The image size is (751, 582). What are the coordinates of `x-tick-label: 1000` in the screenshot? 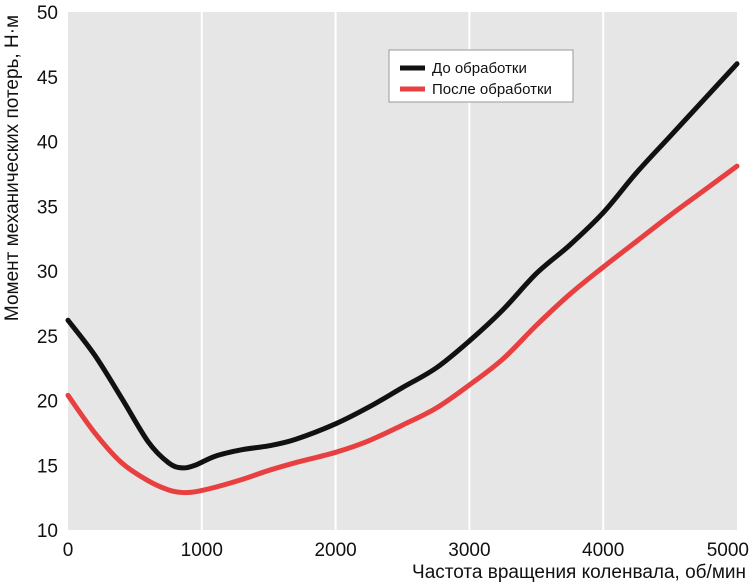 It's located at (202, 550).